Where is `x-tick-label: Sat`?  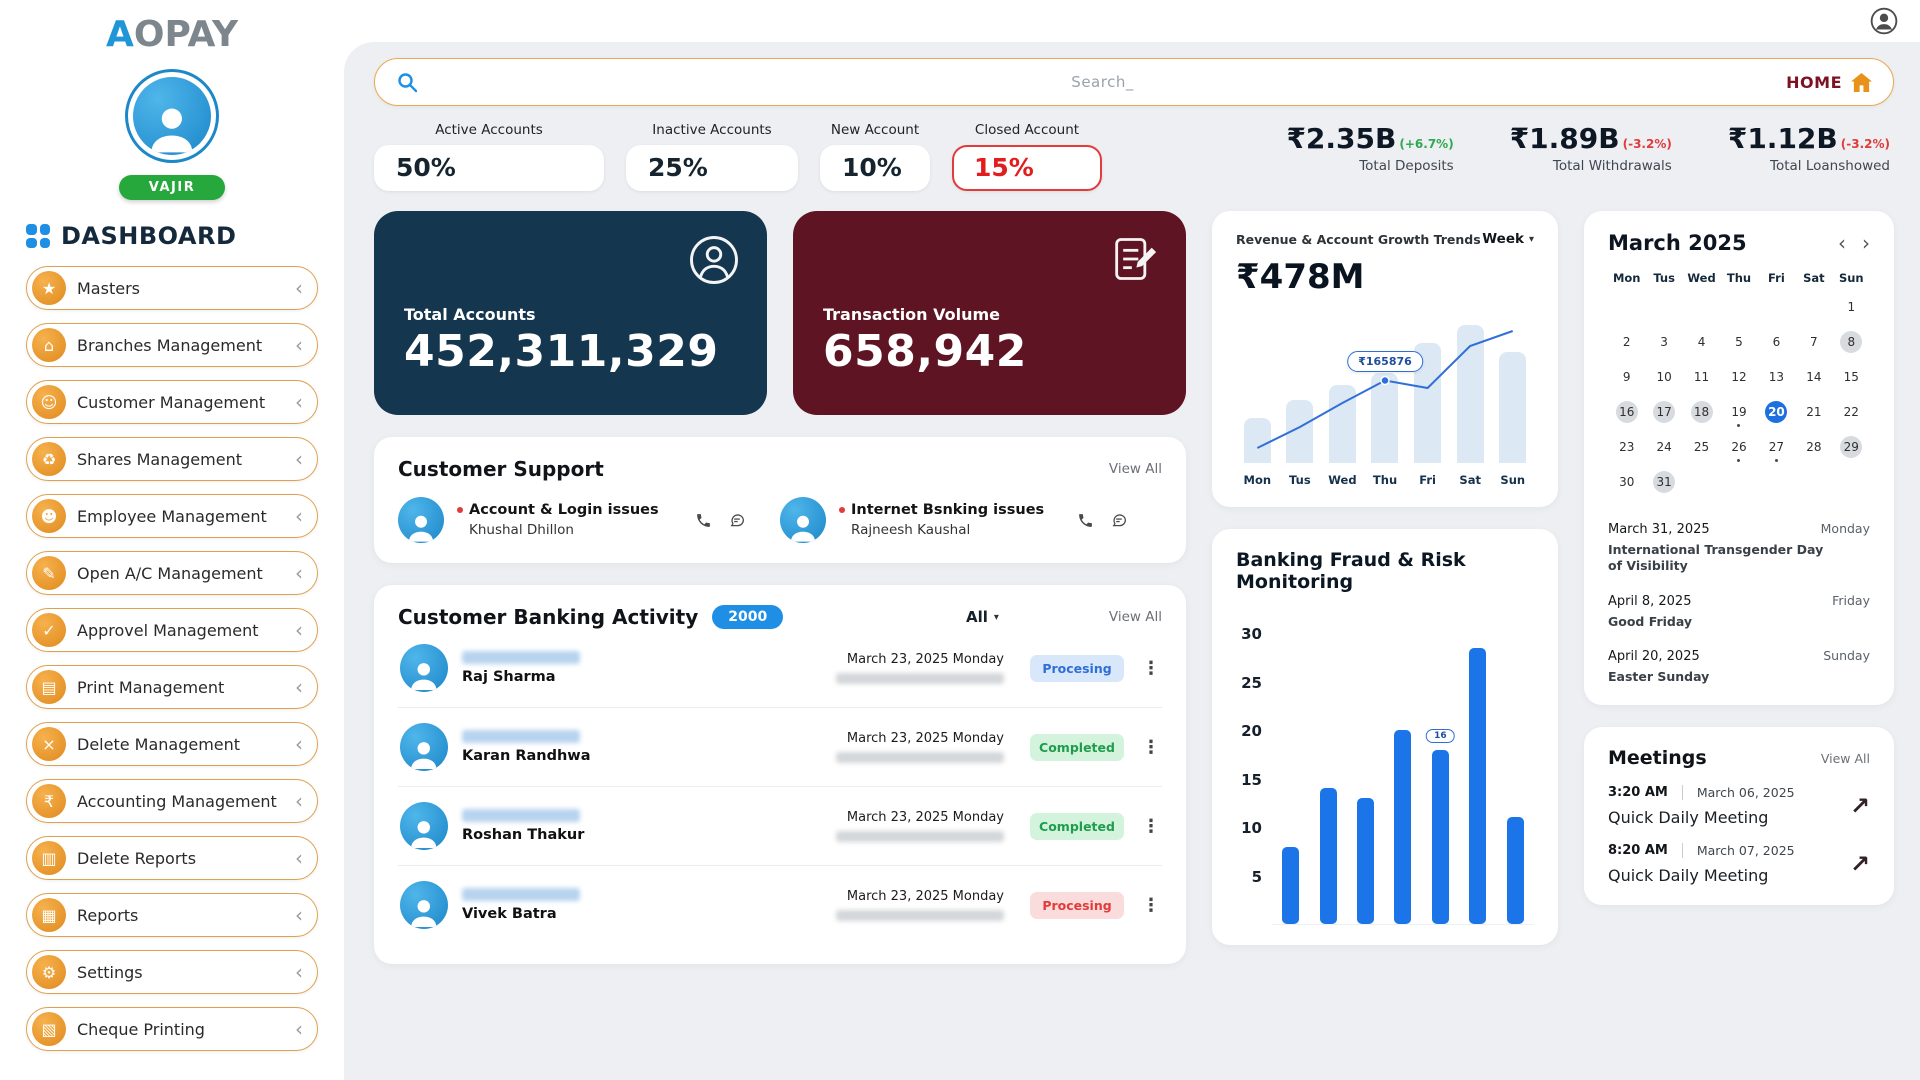 x-tick-label: Sat is located at coordinates (1470, 480).